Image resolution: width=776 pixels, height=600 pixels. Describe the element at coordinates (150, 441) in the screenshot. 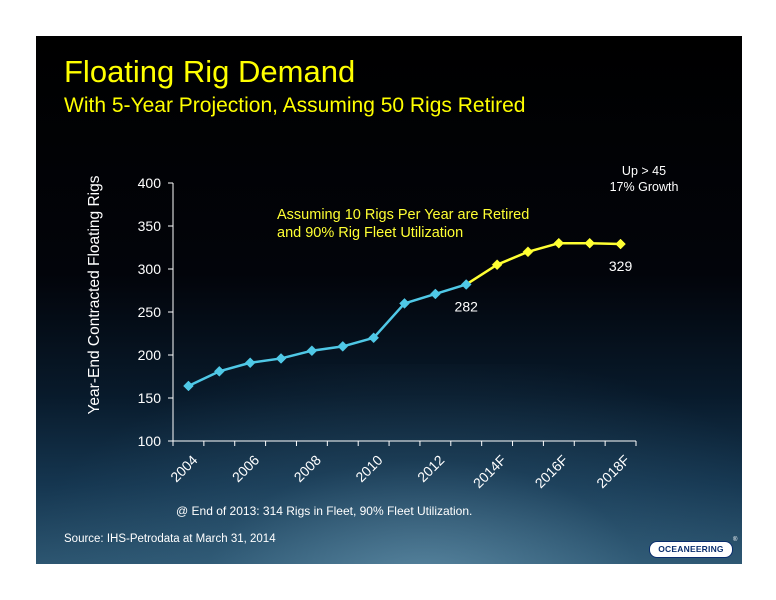

I see `y-tick-label: 100` at that location.